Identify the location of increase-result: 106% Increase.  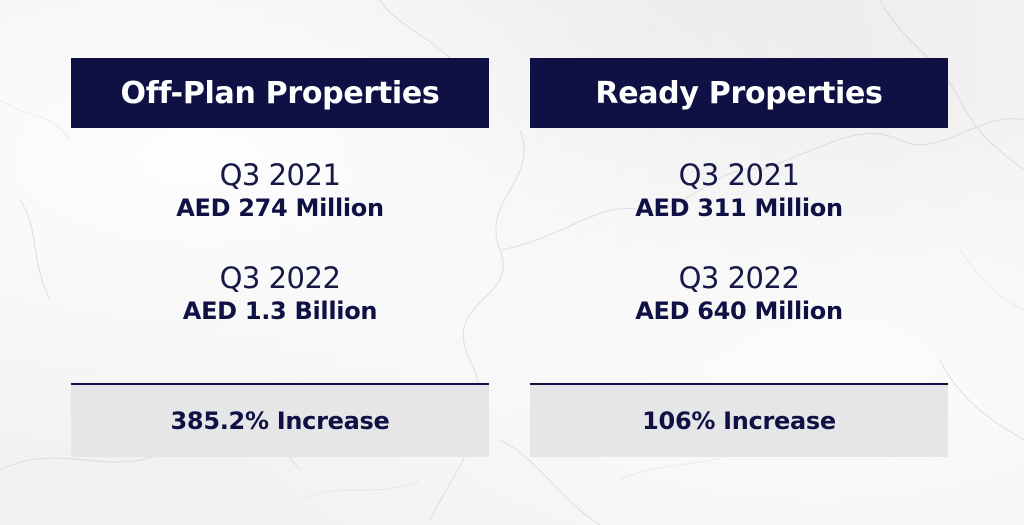
(739, 421).